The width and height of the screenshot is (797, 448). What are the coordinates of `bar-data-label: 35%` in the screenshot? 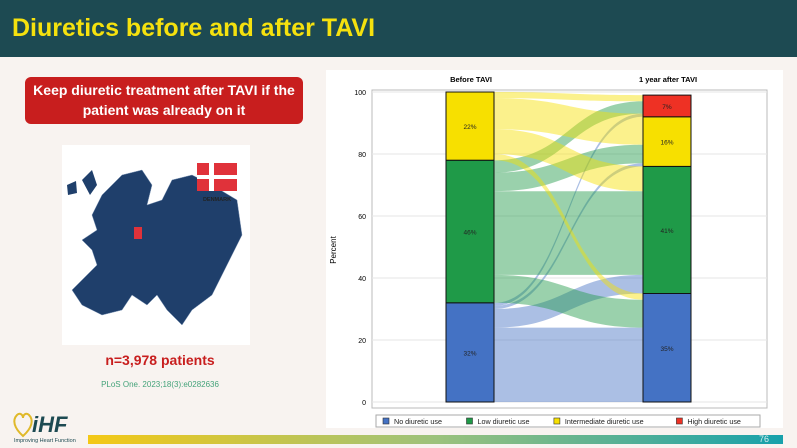 It's located at (666, 349).